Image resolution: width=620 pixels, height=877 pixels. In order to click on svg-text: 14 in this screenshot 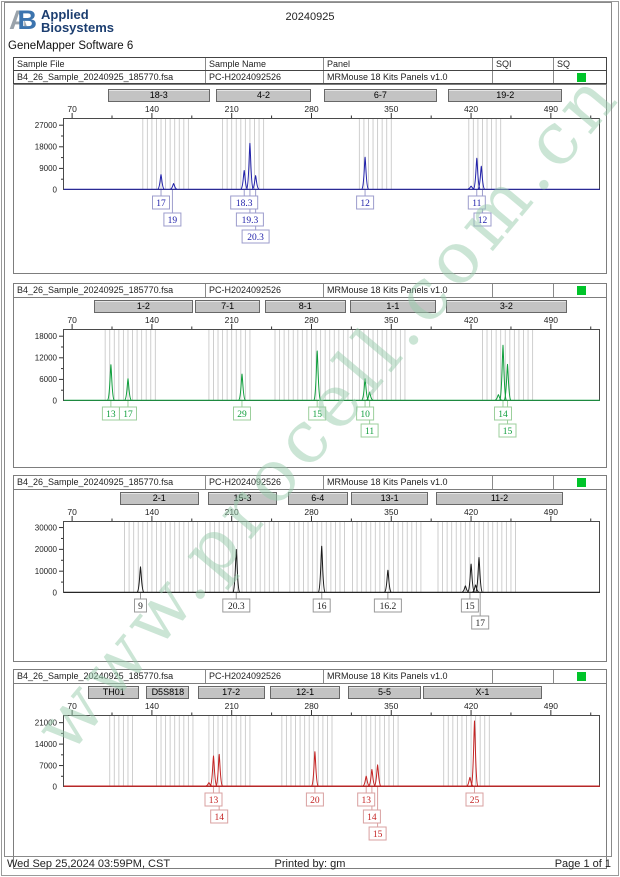, I will do `click(503, 415)`.